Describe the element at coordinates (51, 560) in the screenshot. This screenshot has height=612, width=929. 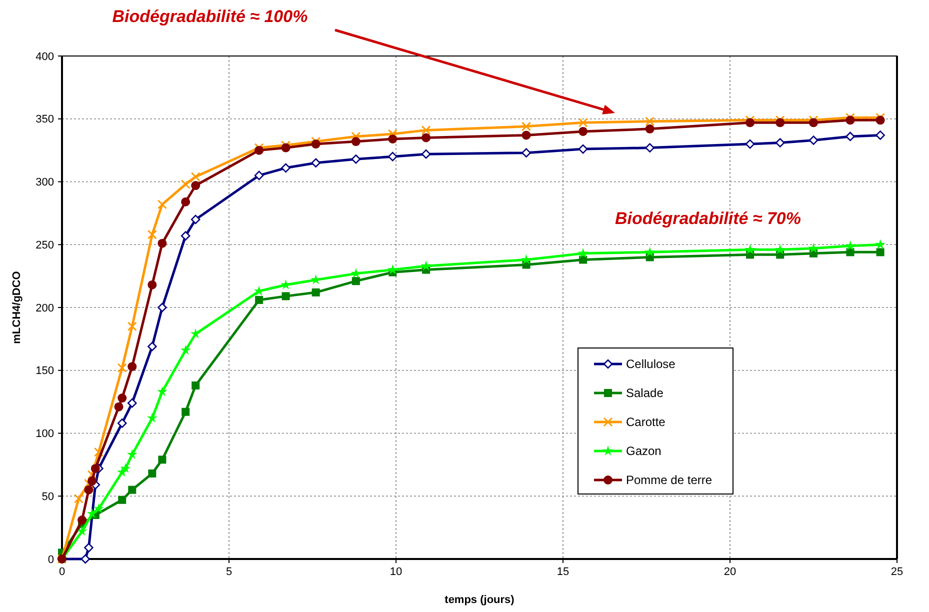
I see `y-tick-label: 0` at that location.